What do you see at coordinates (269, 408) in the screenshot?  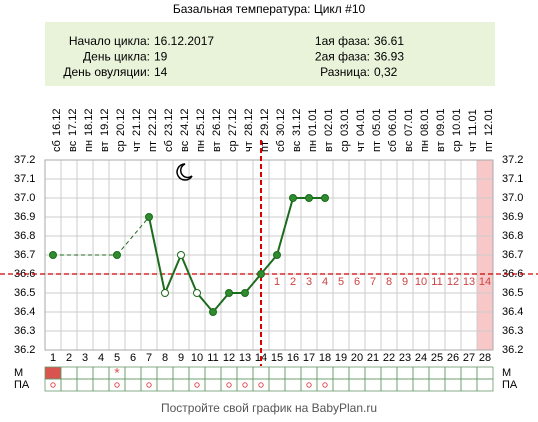 I see `footer: Постройте свой график на BabyPlan.ru` at bounding box center [269, 408].